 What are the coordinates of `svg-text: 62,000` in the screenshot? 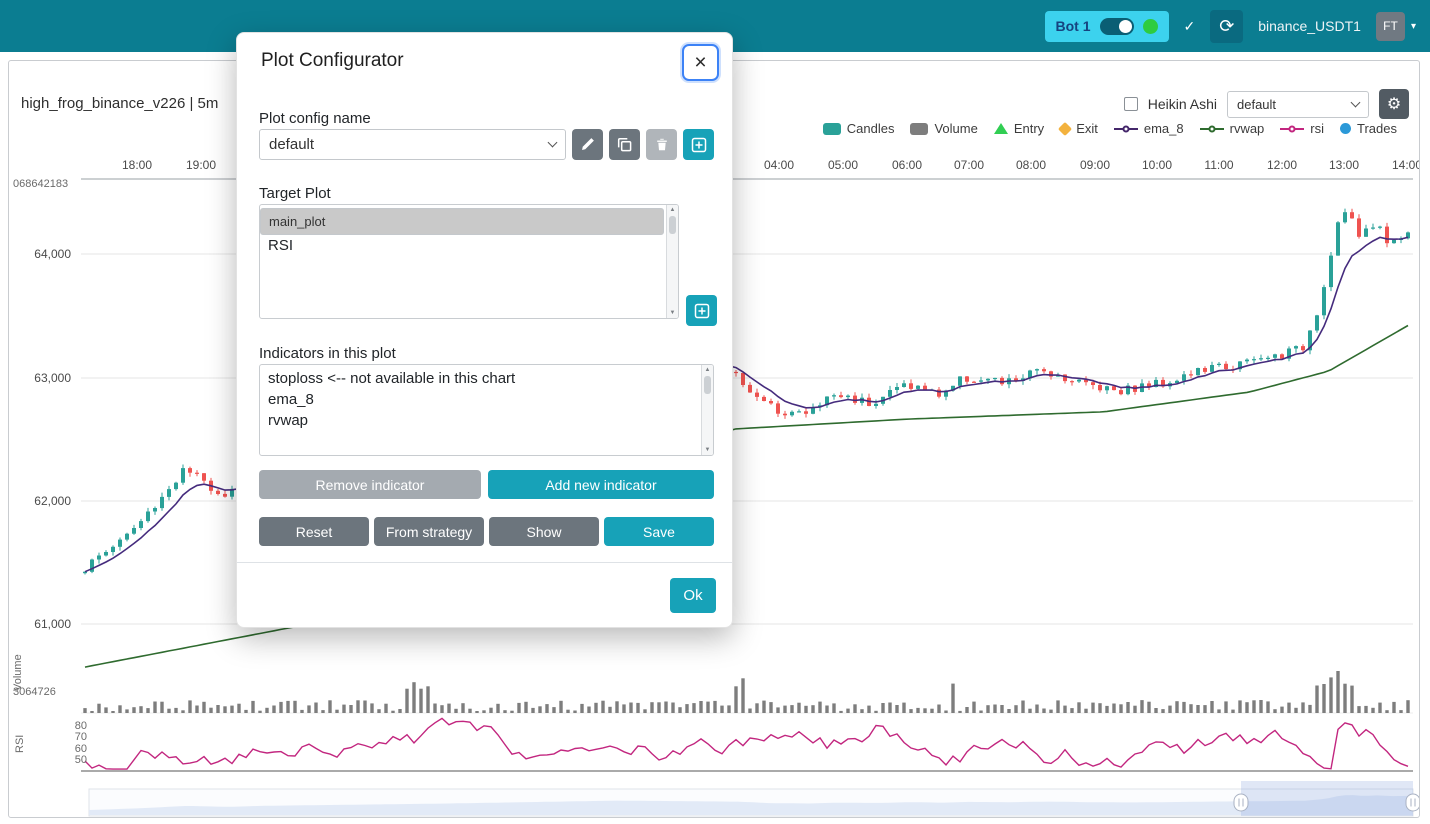 It's located at (52, 501).